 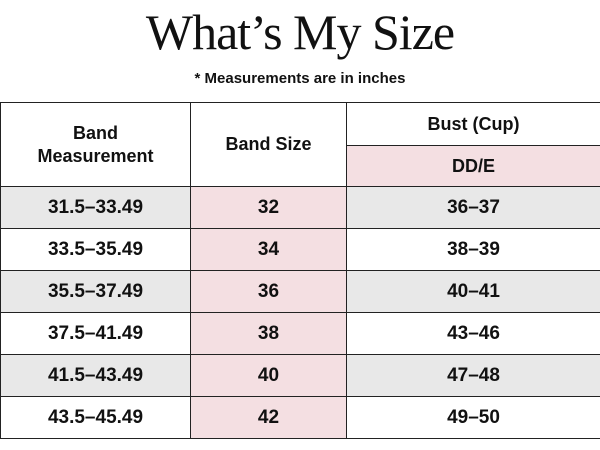 I want to click on table-cell: 41.5–43.49, so click(x=95, y=375).